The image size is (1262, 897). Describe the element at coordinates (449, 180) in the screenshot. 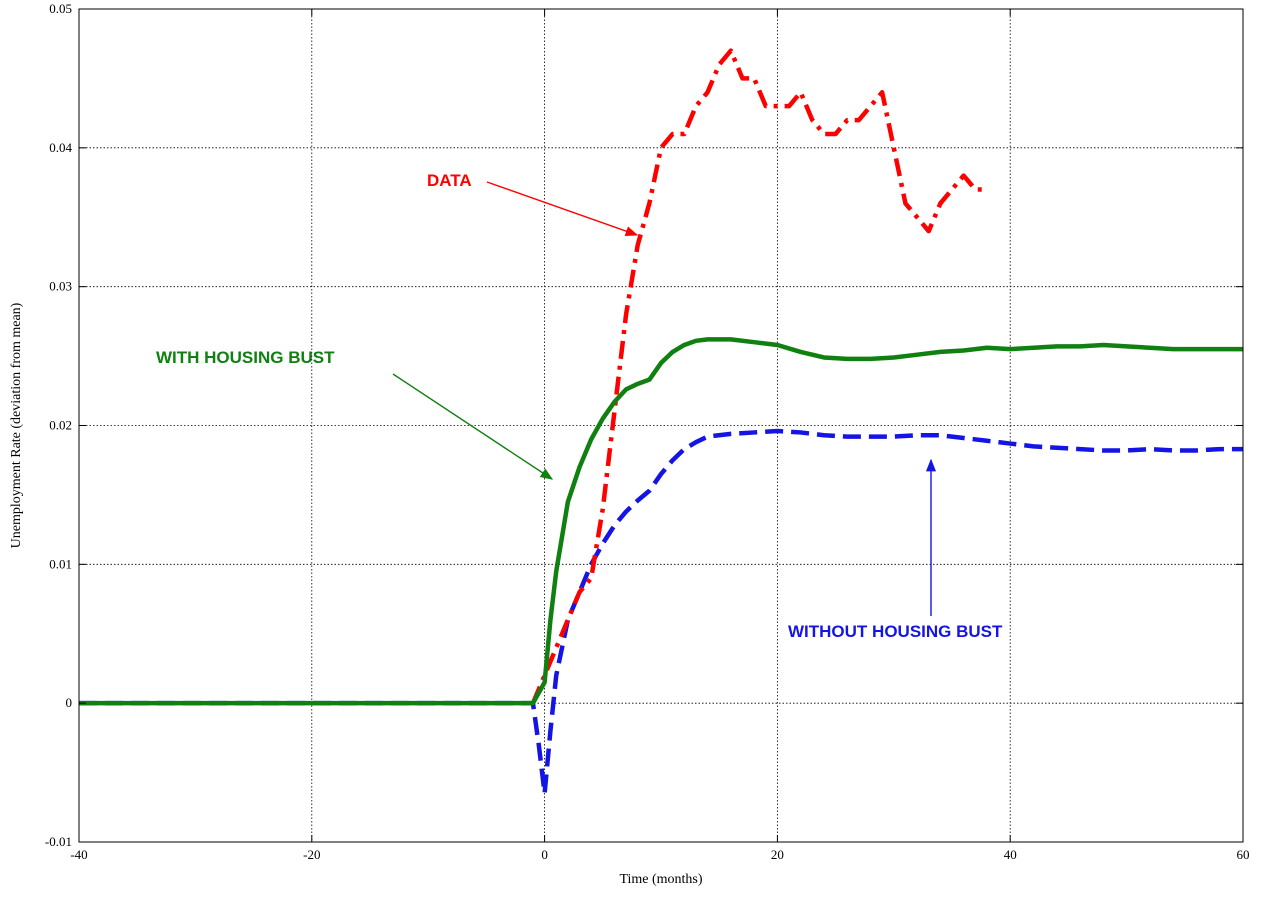

I see `annotation-data-label: DATA` at that location.